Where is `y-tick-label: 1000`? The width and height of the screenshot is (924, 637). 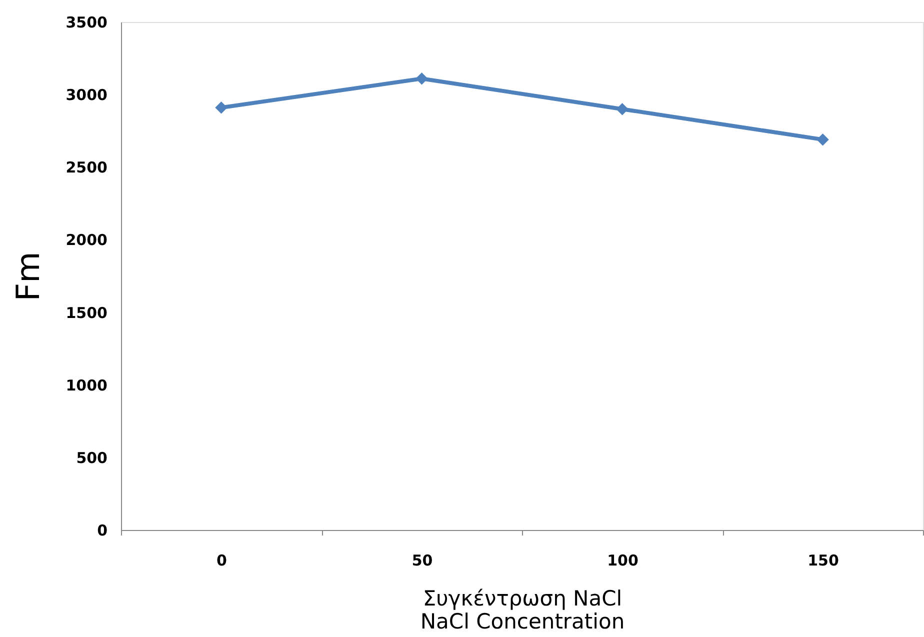
y-tick-label: 1000 is located at coordinates (87, 385).